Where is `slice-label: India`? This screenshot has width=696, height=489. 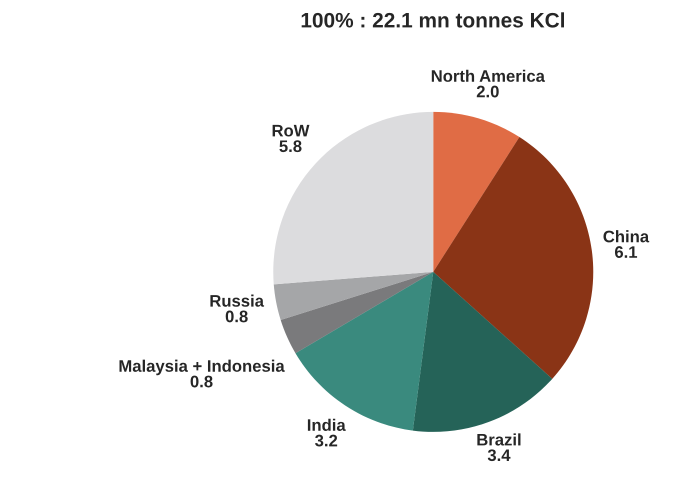 slice-label: India is located at coordinates (327, 424).